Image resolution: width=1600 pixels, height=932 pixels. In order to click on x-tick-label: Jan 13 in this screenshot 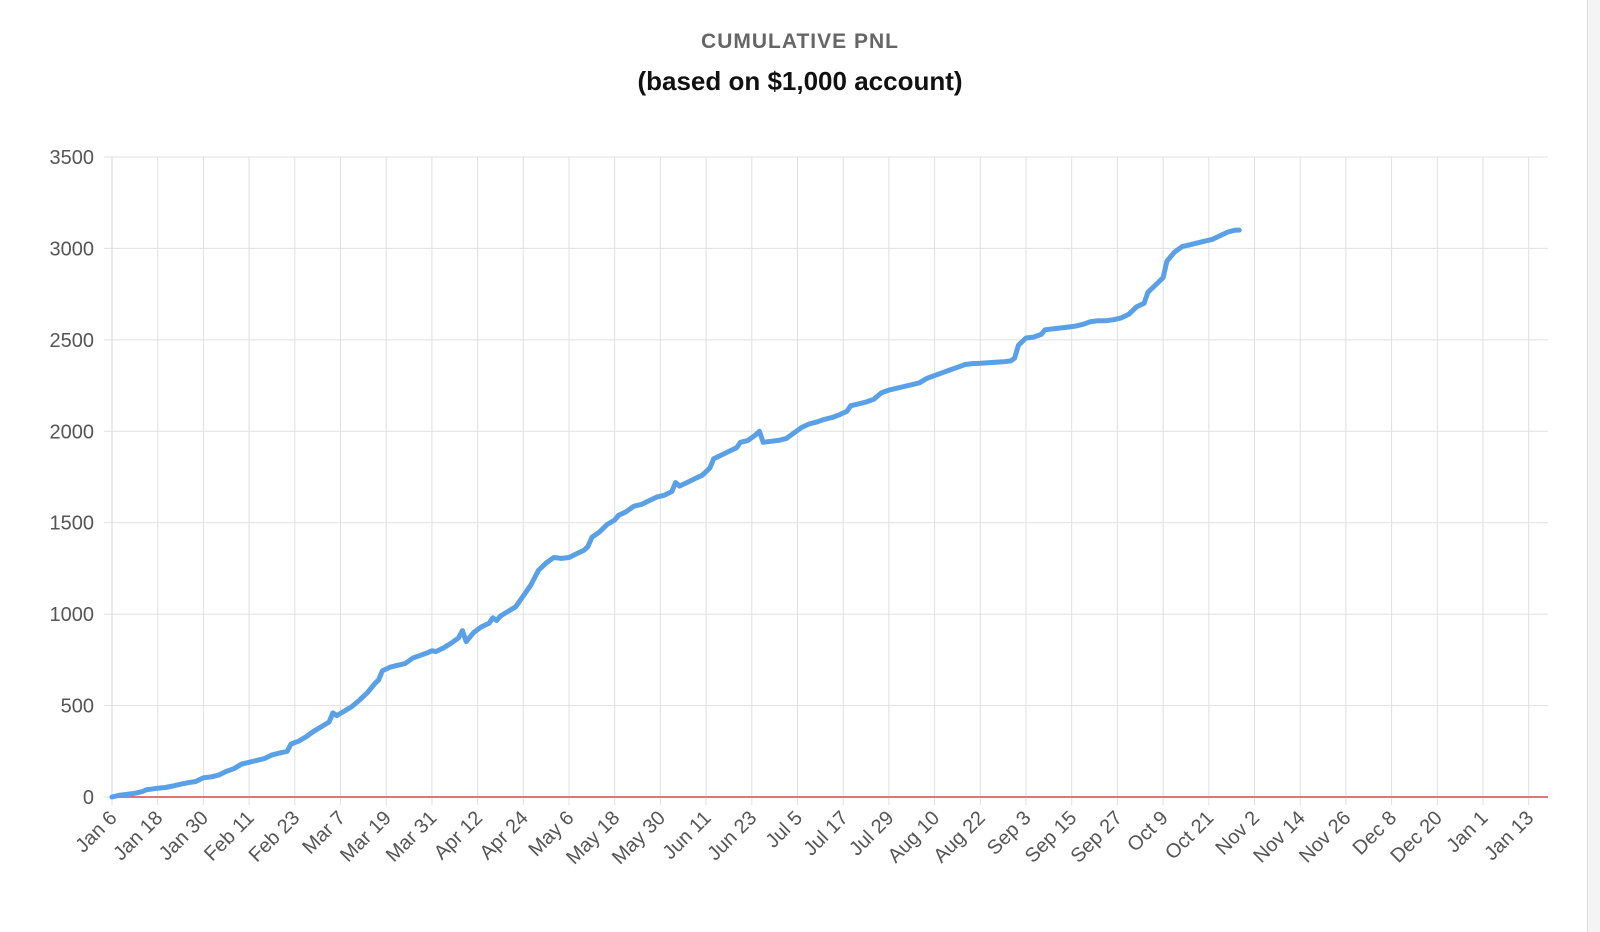, I will do `click(1509, 836)`.